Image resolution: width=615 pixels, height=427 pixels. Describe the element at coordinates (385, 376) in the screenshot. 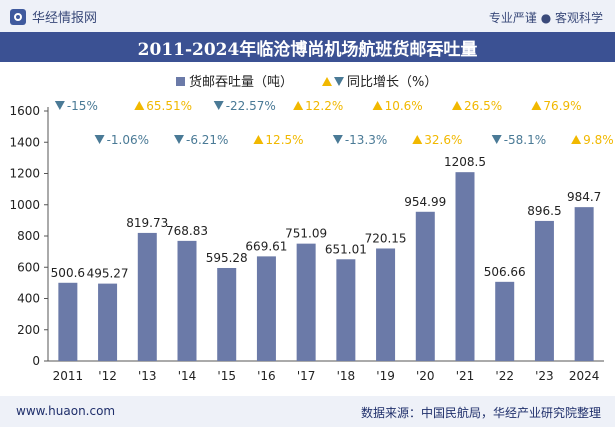

I see `x-tick-label: '19` at that location.